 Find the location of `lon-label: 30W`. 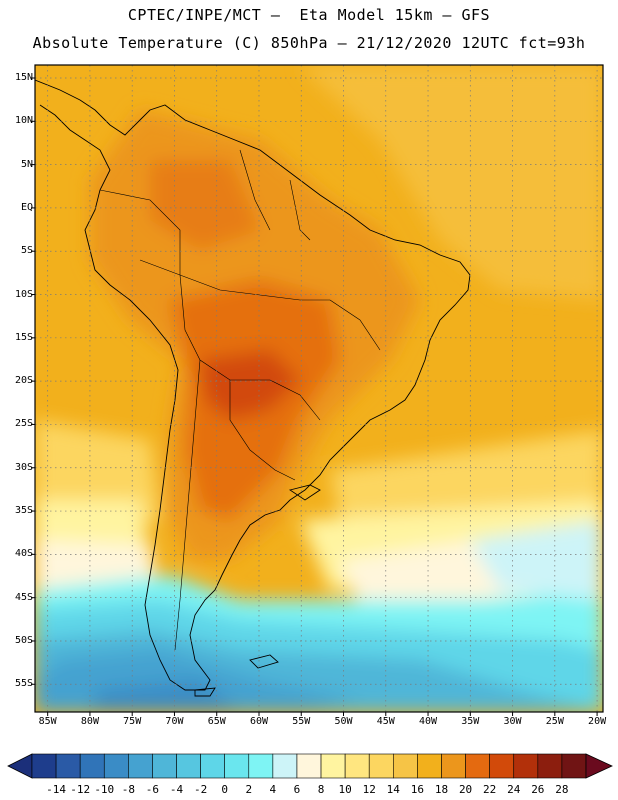

lon-label: 30W is located at coordinates (512, 721).